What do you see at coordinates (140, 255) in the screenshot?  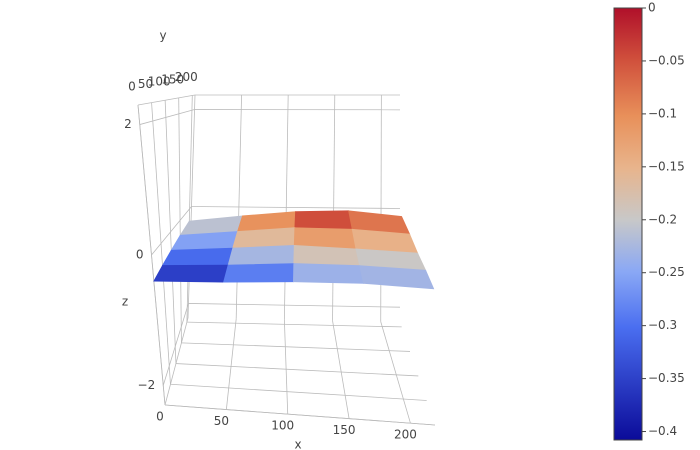 I see `z-tick-label: 0` at bounding box center [140, 255].